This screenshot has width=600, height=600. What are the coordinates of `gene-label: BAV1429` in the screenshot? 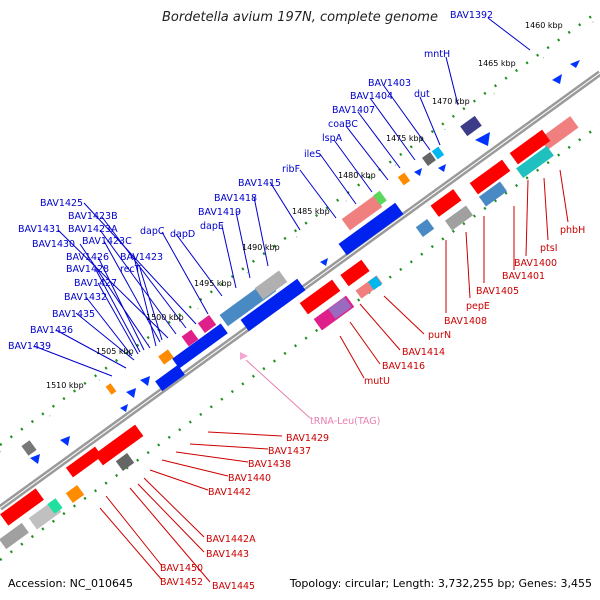 It's located at (307, 438).